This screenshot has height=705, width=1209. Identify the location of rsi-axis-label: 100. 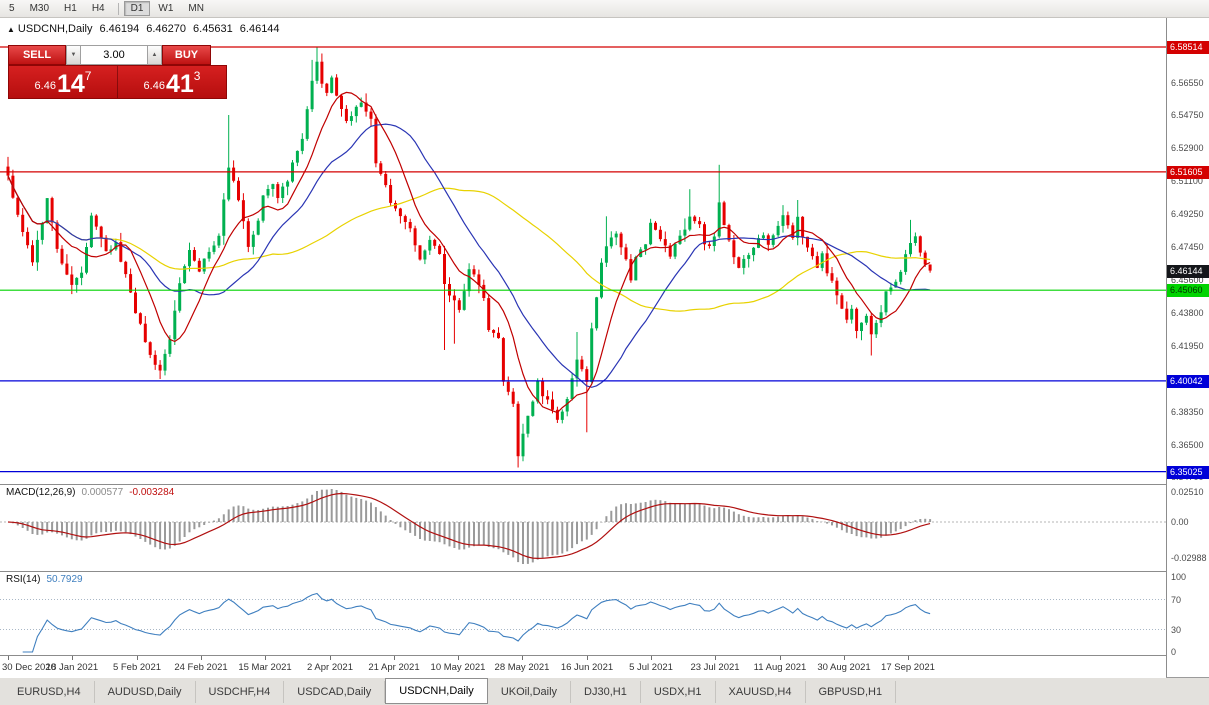
(1179, 577).